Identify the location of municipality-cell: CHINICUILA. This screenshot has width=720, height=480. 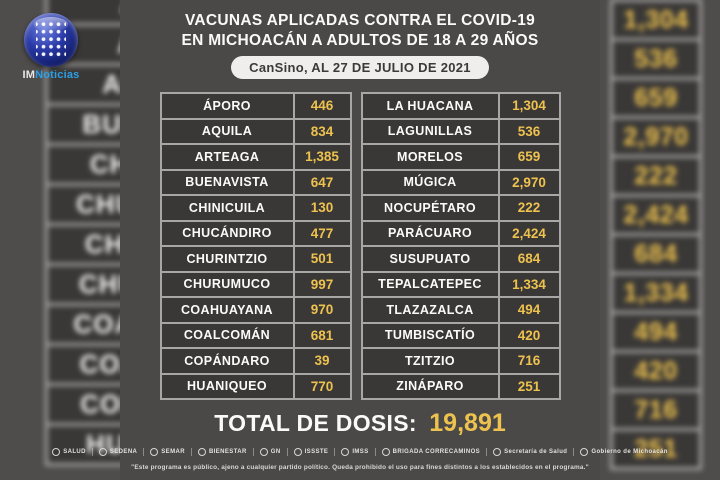
(227, 208).